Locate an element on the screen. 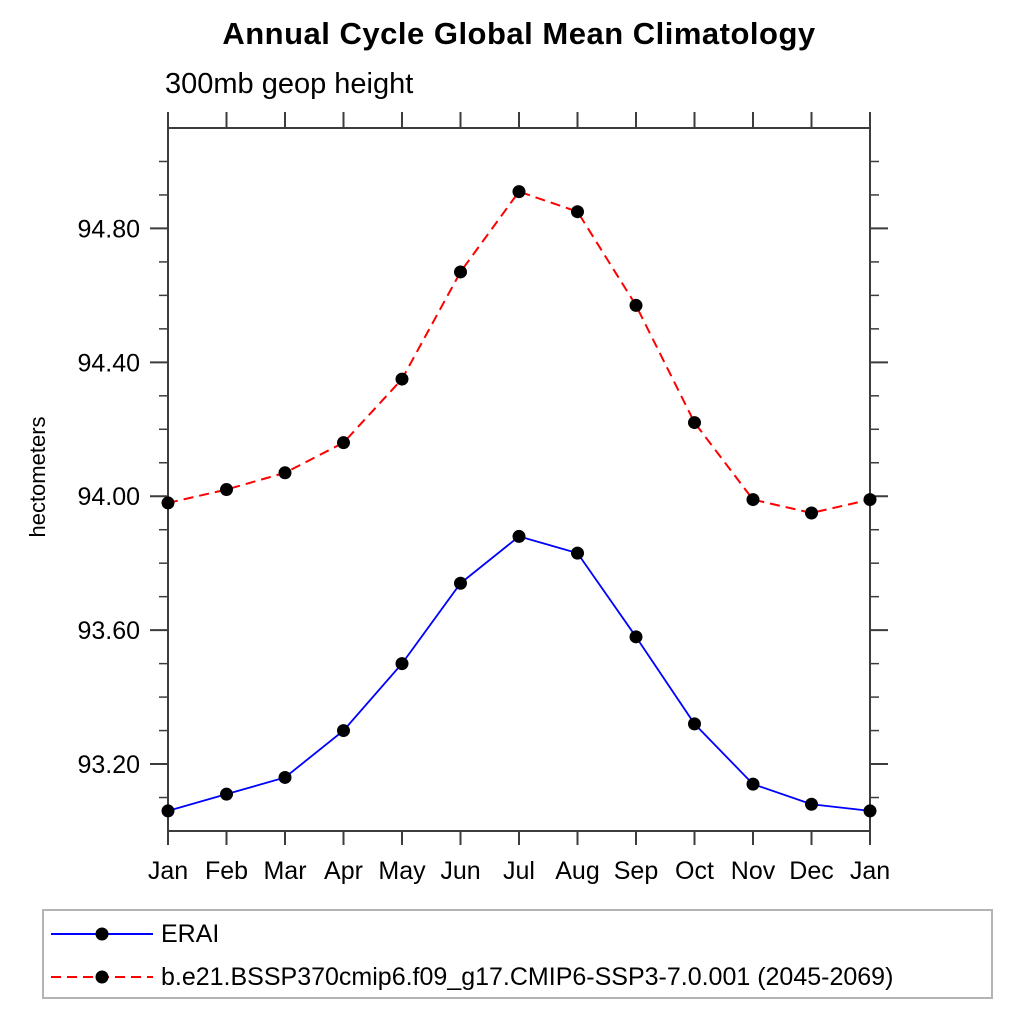  legend-entry-erai: ERAI is located at coordinates (131, 934).